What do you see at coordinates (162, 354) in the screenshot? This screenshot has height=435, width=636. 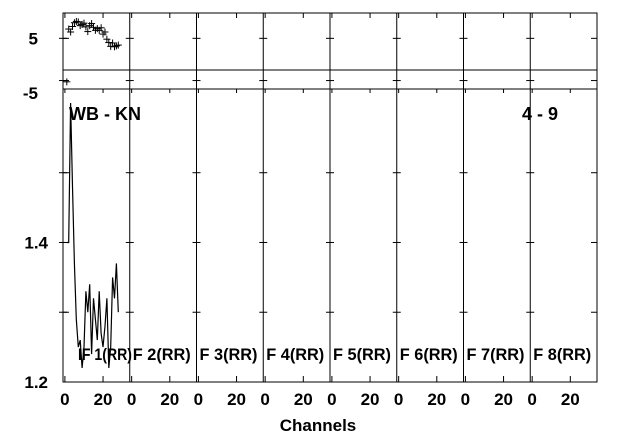 I see `if-label: F 2(RR)` at bounding box center [162, 354].